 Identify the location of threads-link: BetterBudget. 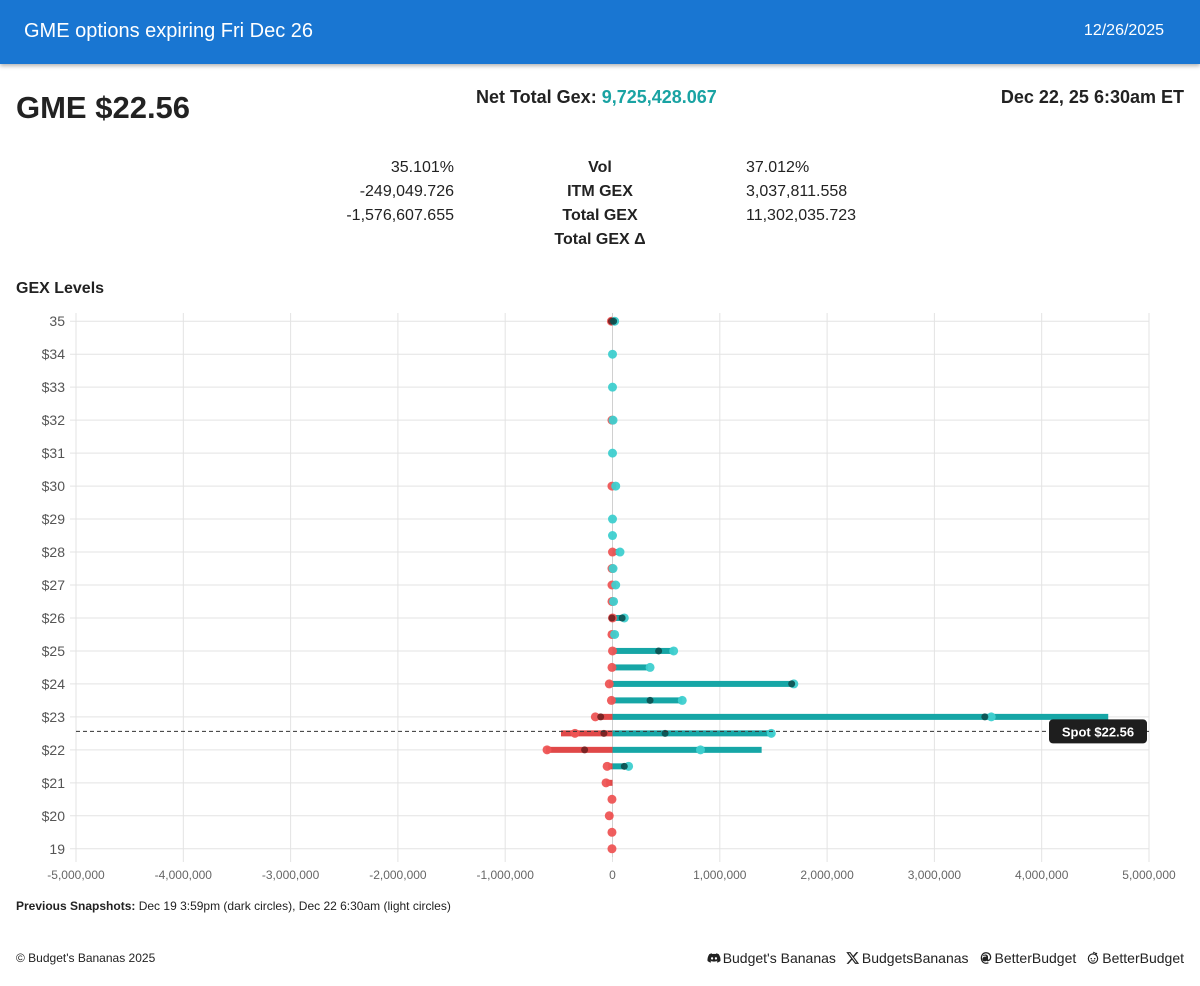
(1028, 958).